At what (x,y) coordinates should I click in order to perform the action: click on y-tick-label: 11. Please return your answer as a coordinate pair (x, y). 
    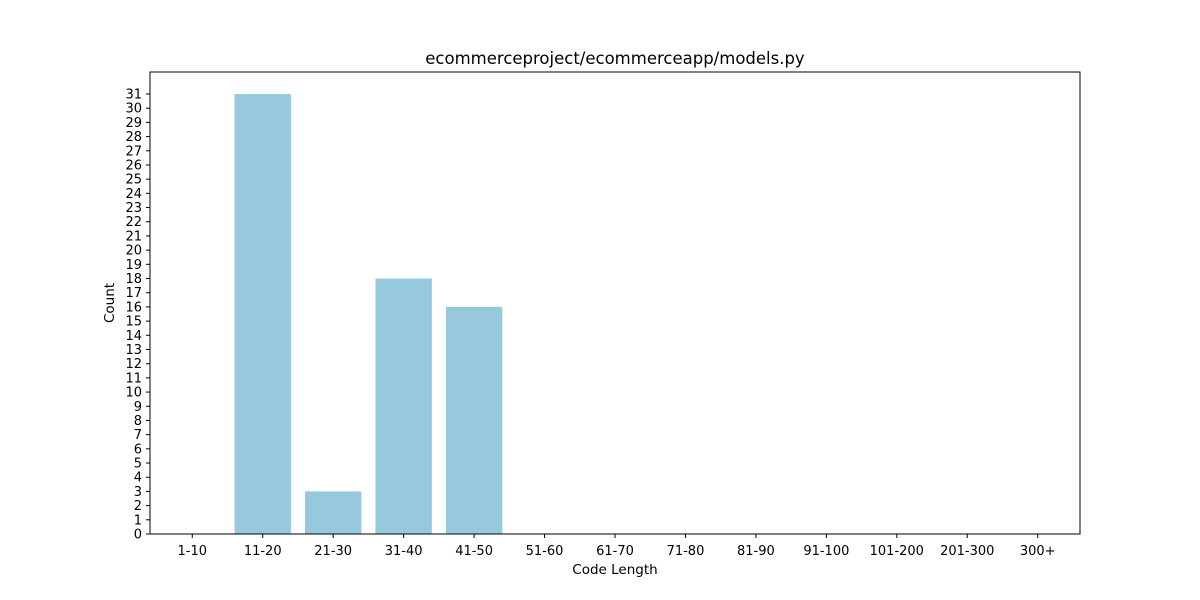
    Looking at the image, I should click on (133, 378).